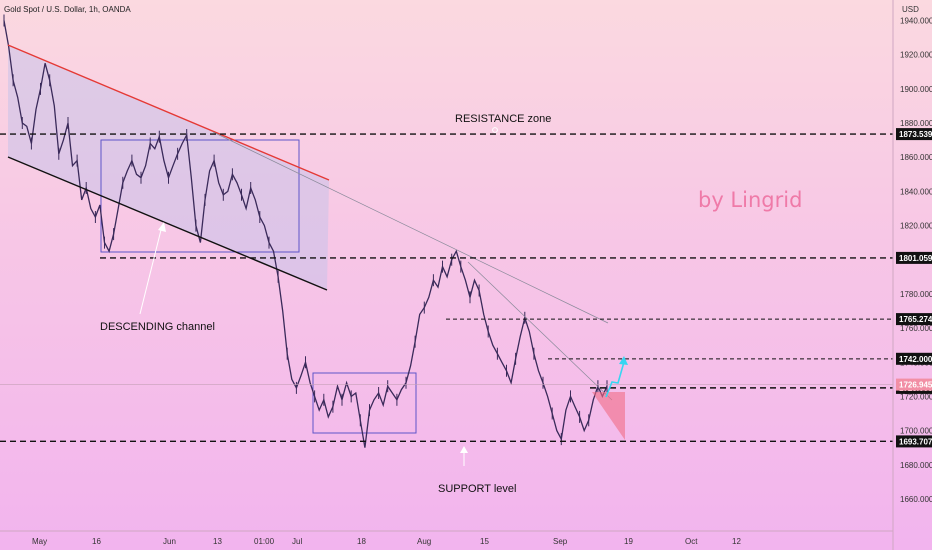 The image size is (932, 550). I want to click on x-tick-label: Aug, so click(424, 541).